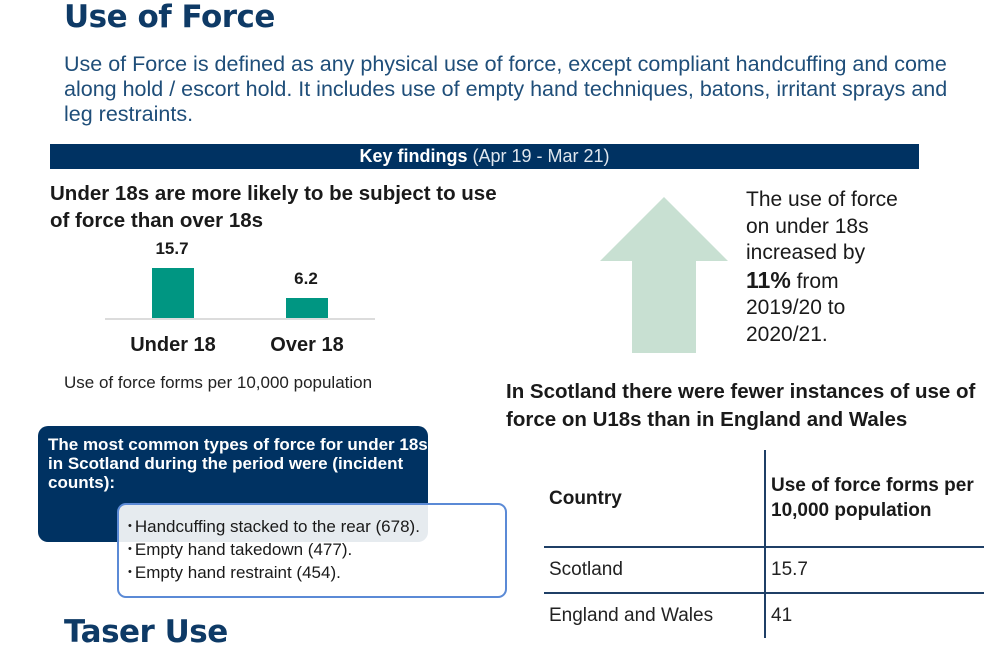  Describe the element at coordinates (654, 615) in the screenshot. I see `cell-country: England and Wales` at that location.